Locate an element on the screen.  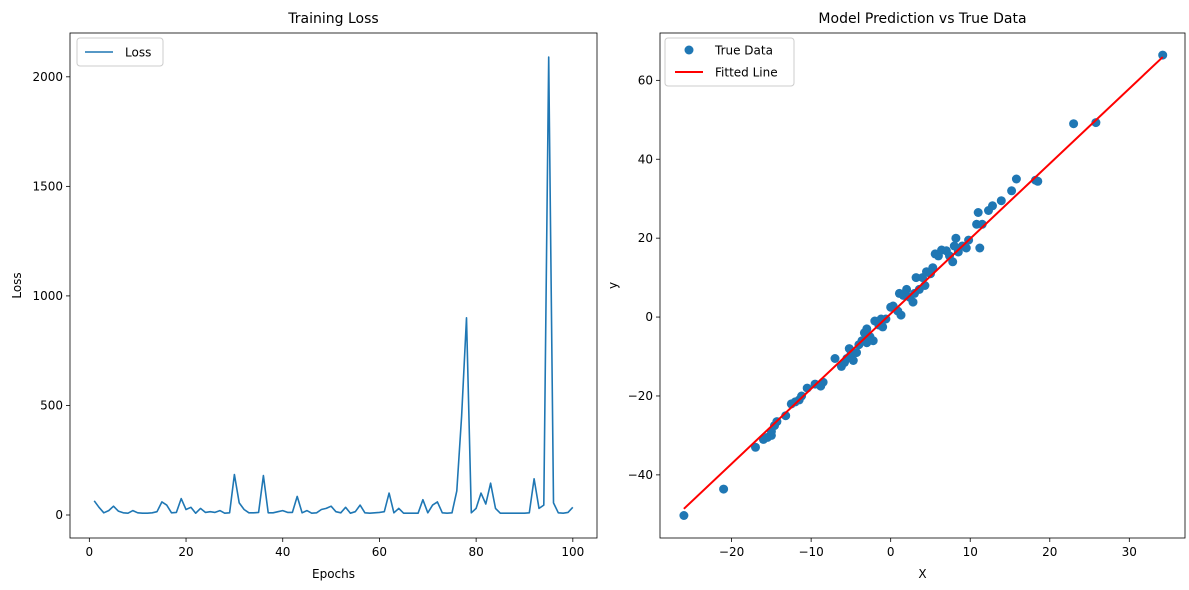
loss-y-tick-label: 0 is located at coordinates (59, 515).